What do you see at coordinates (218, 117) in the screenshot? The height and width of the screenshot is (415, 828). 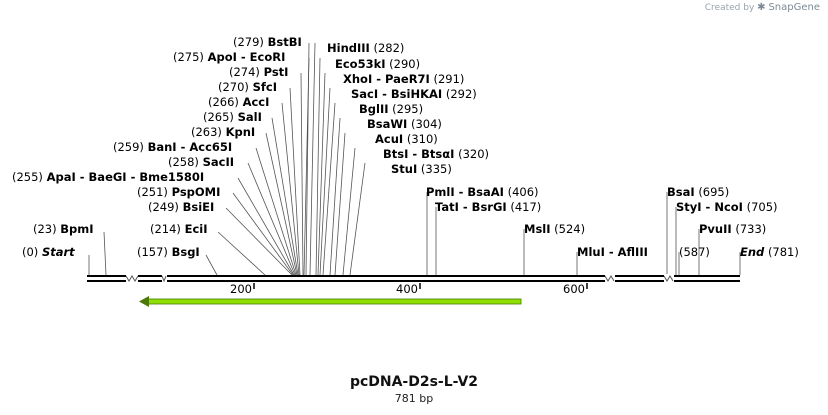 I see `site-position: (265)` at bounding box center [218, 117].